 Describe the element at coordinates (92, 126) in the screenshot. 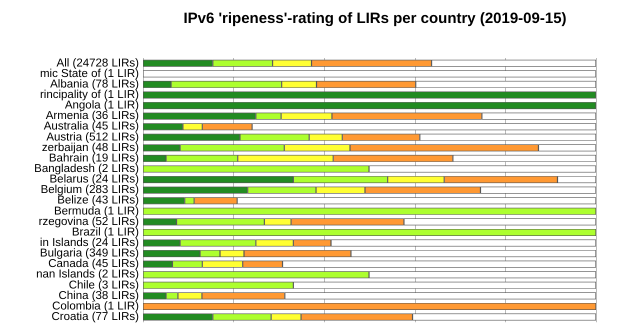

I see `y-tick-label: Australia (45 LIRs)` at that location.